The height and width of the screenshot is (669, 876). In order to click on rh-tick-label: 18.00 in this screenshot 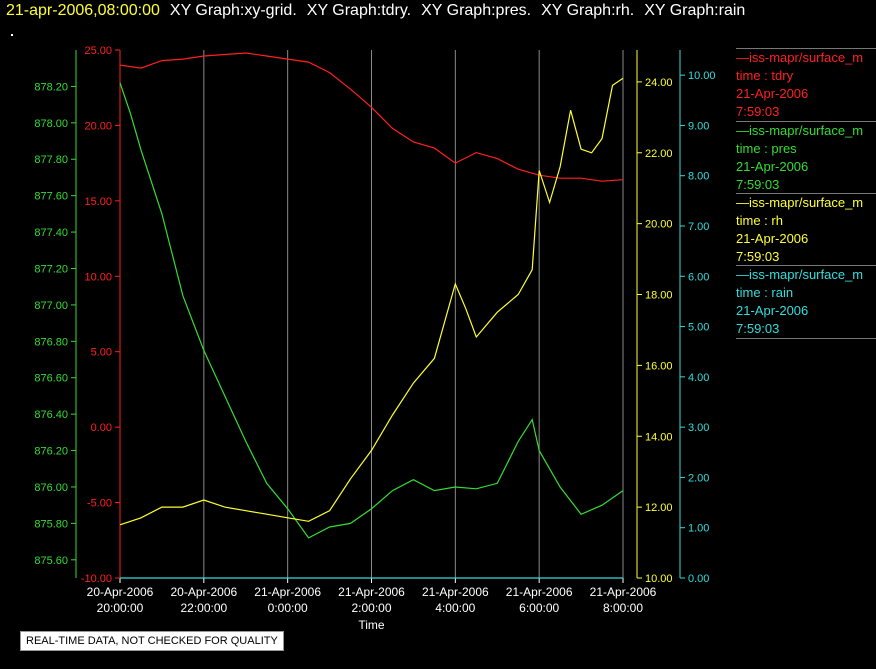, I will do `click(659, 296)`.